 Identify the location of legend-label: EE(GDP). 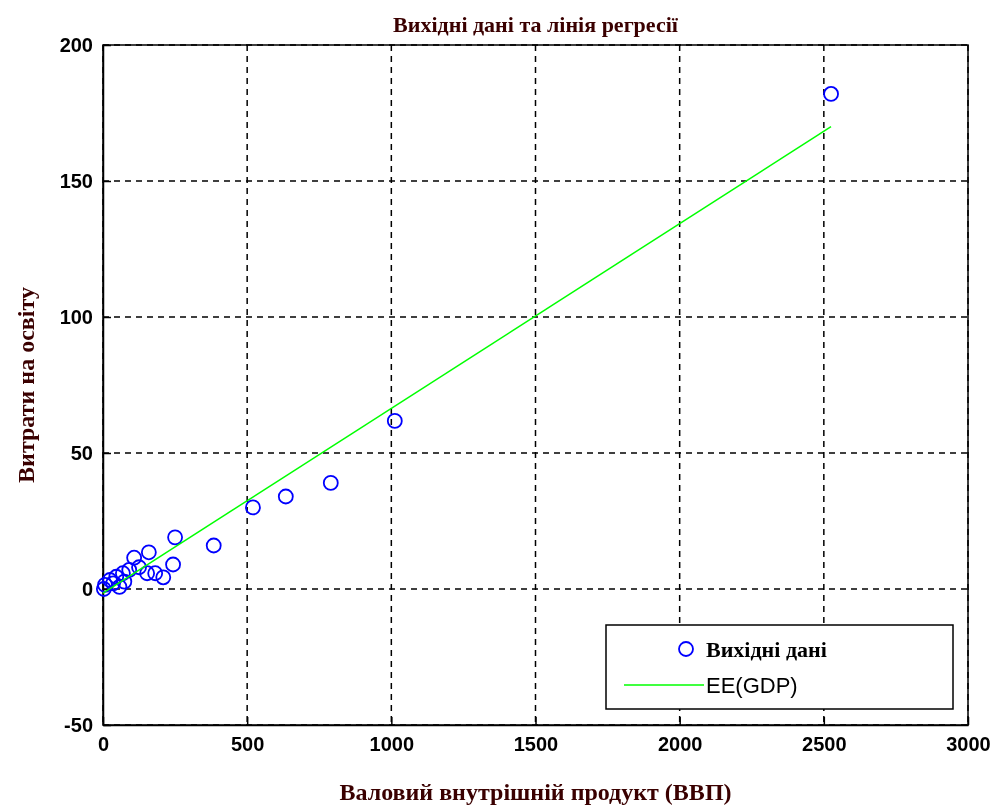
(752, 685).